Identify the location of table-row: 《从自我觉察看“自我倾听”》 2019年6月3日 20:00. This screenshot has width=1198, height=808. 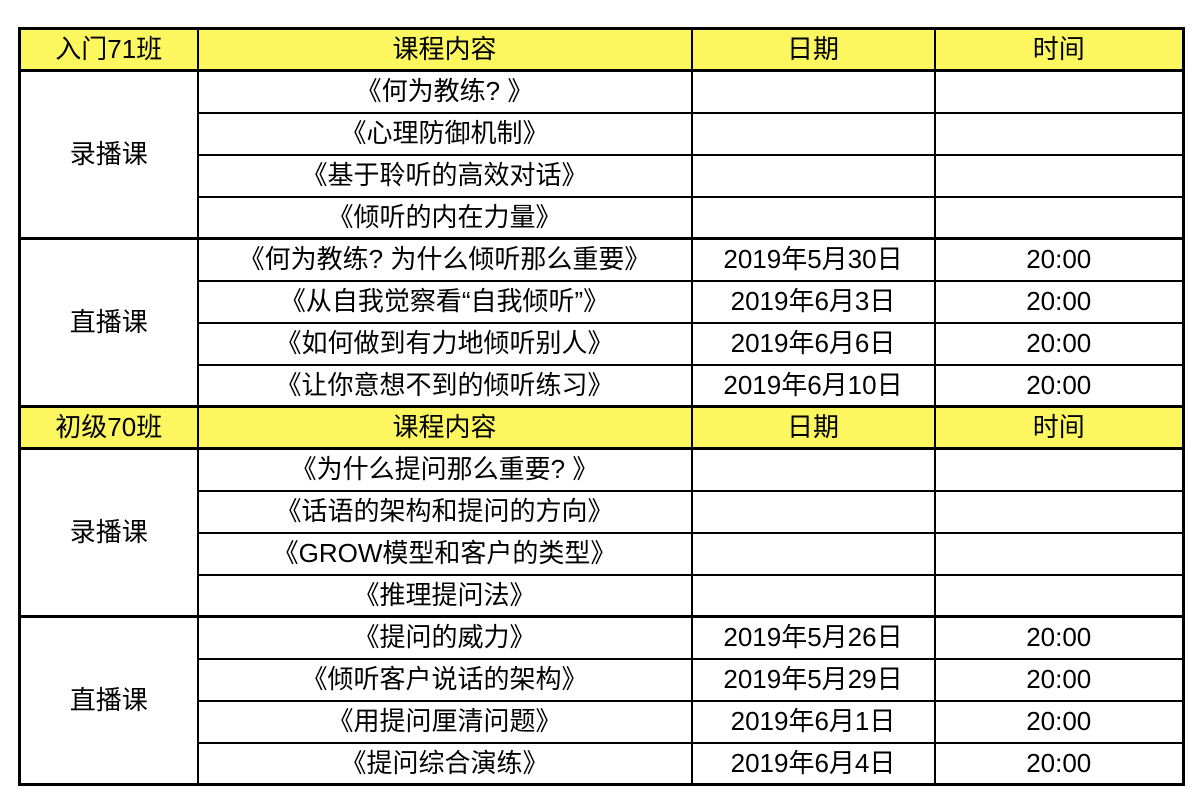
(602, 301).